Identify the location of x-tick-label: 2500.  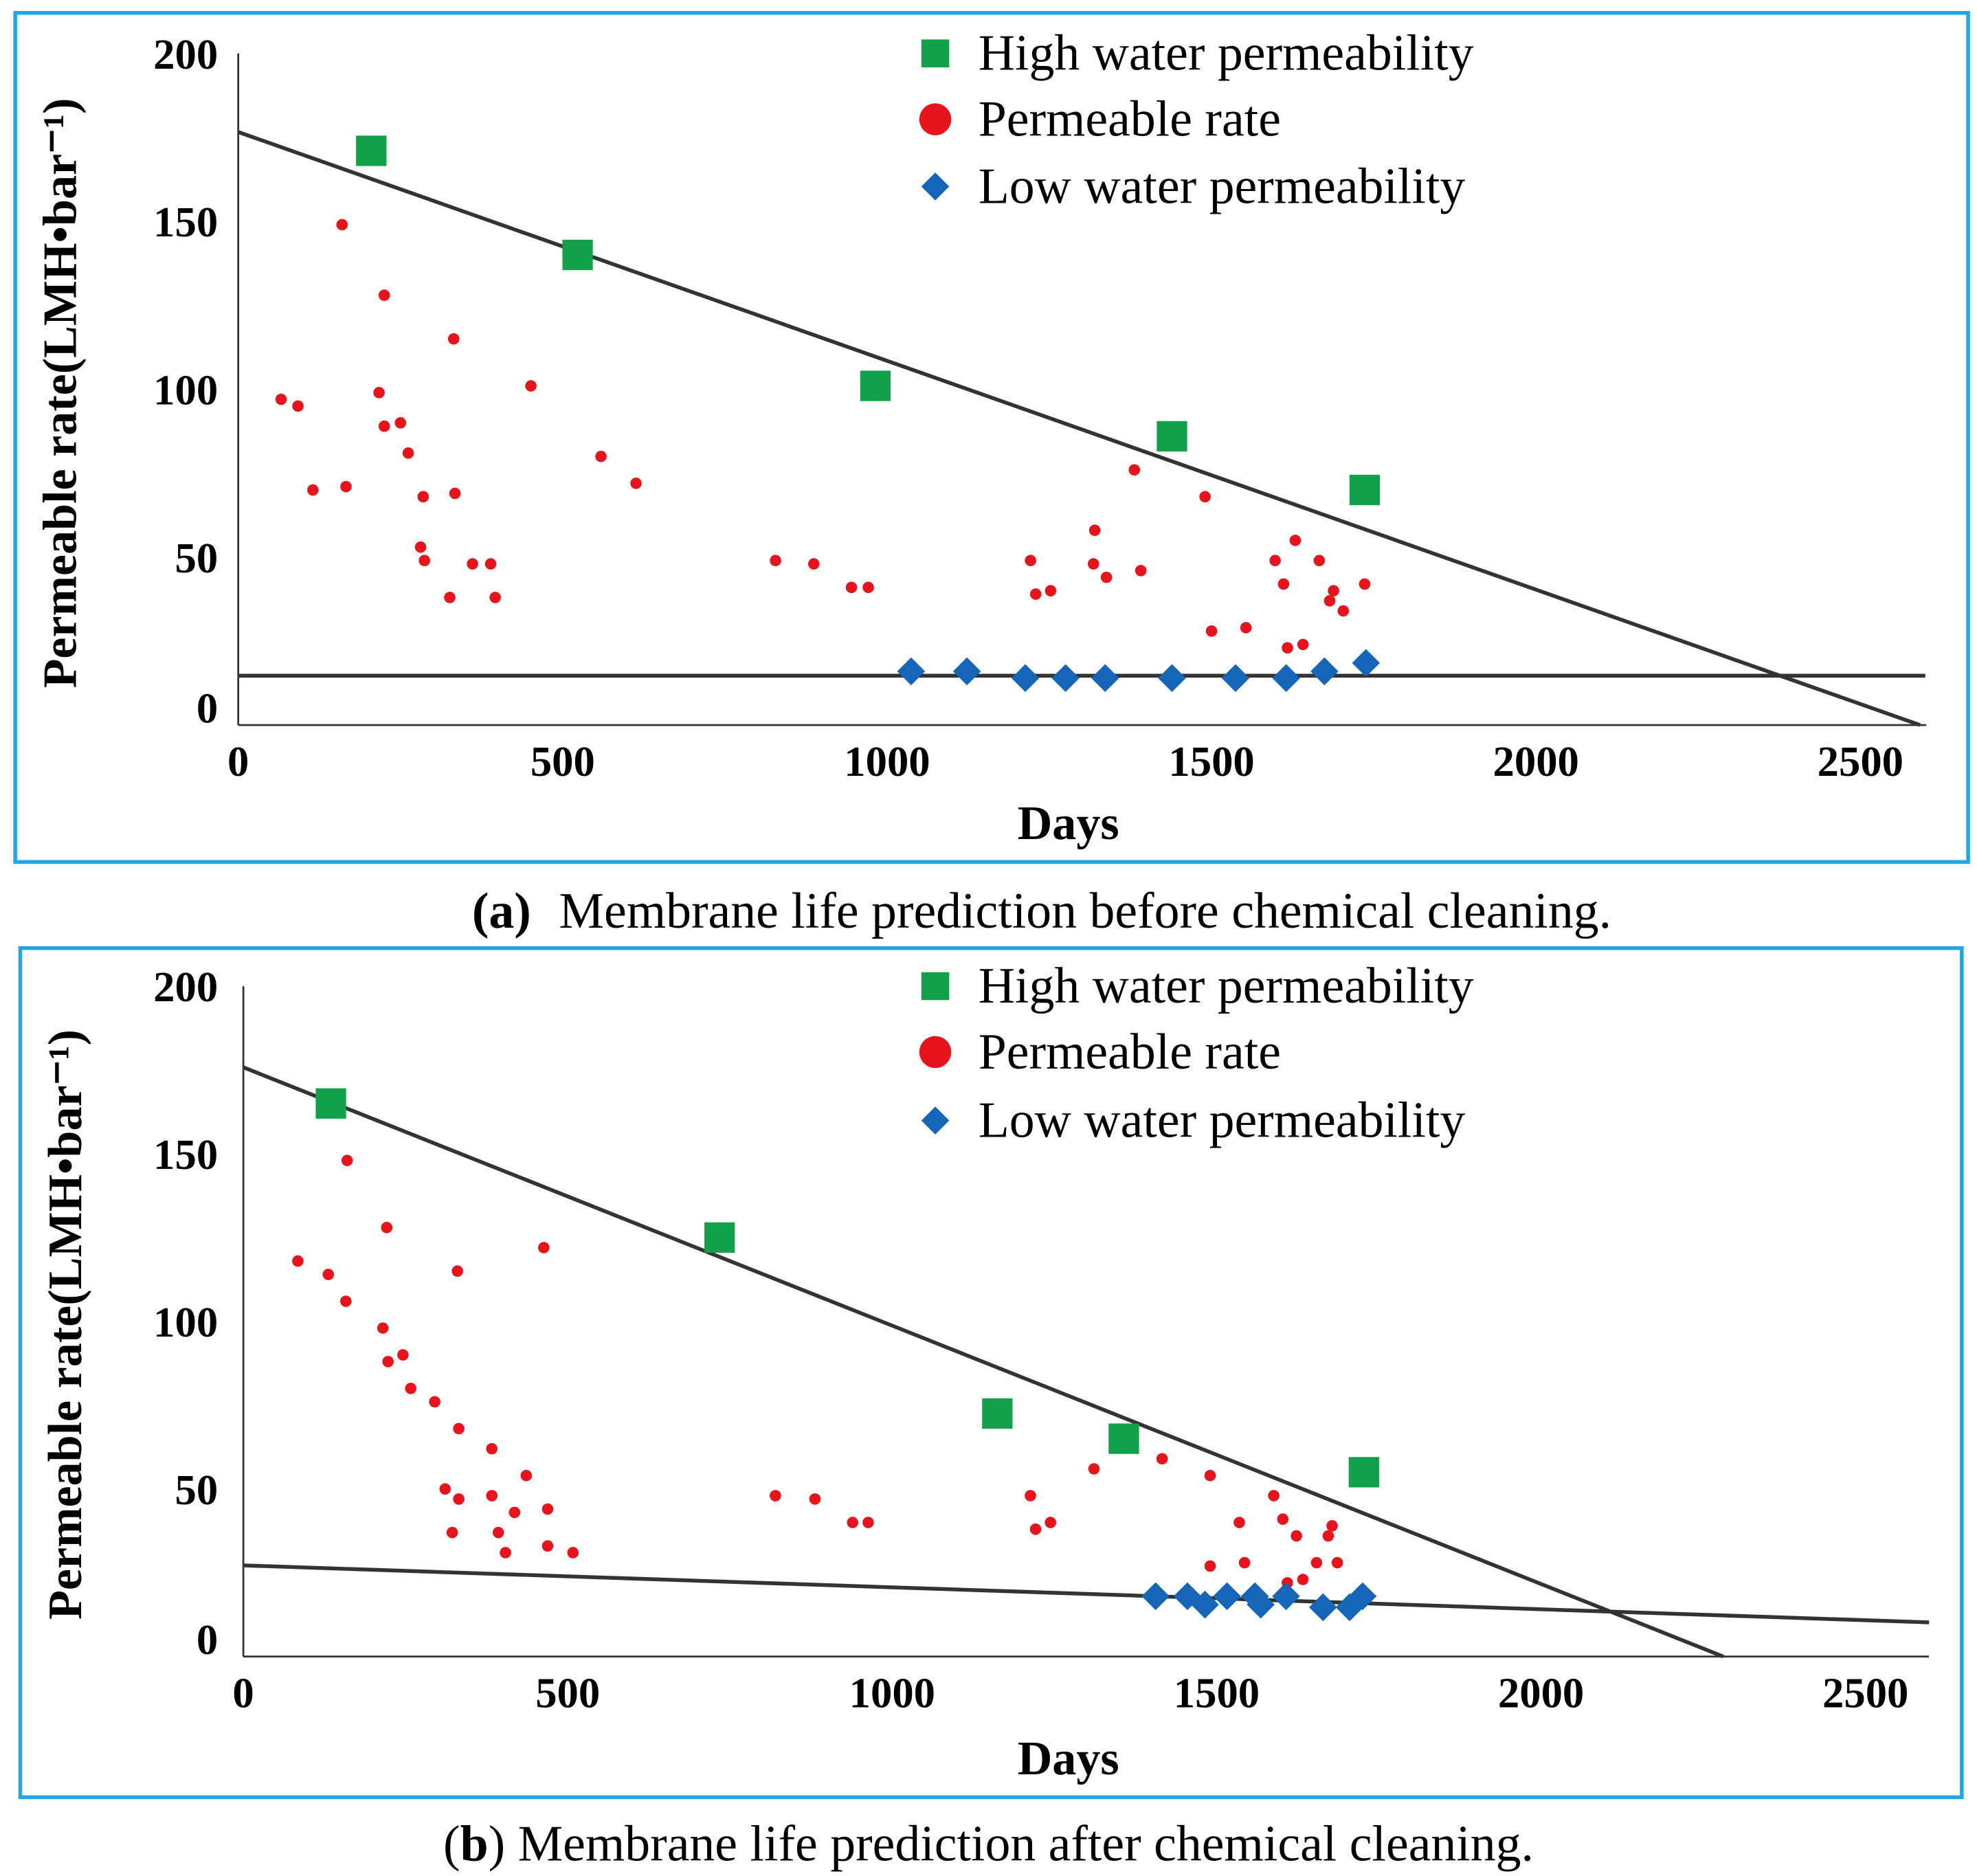
(1865, 1693).